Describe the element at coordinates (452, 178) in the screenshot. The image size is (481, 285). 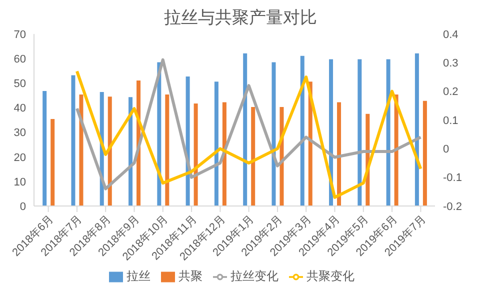
I see `y2-tick-label: -0.1` at that location.